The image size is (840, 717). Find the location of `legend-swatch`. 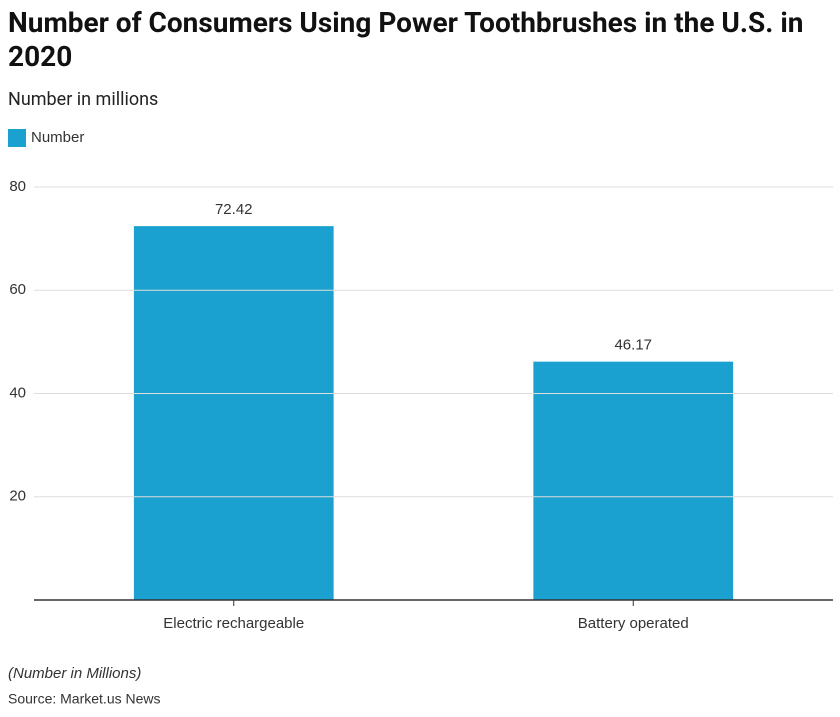

legend-swatch is located at coordinates (17, 138).